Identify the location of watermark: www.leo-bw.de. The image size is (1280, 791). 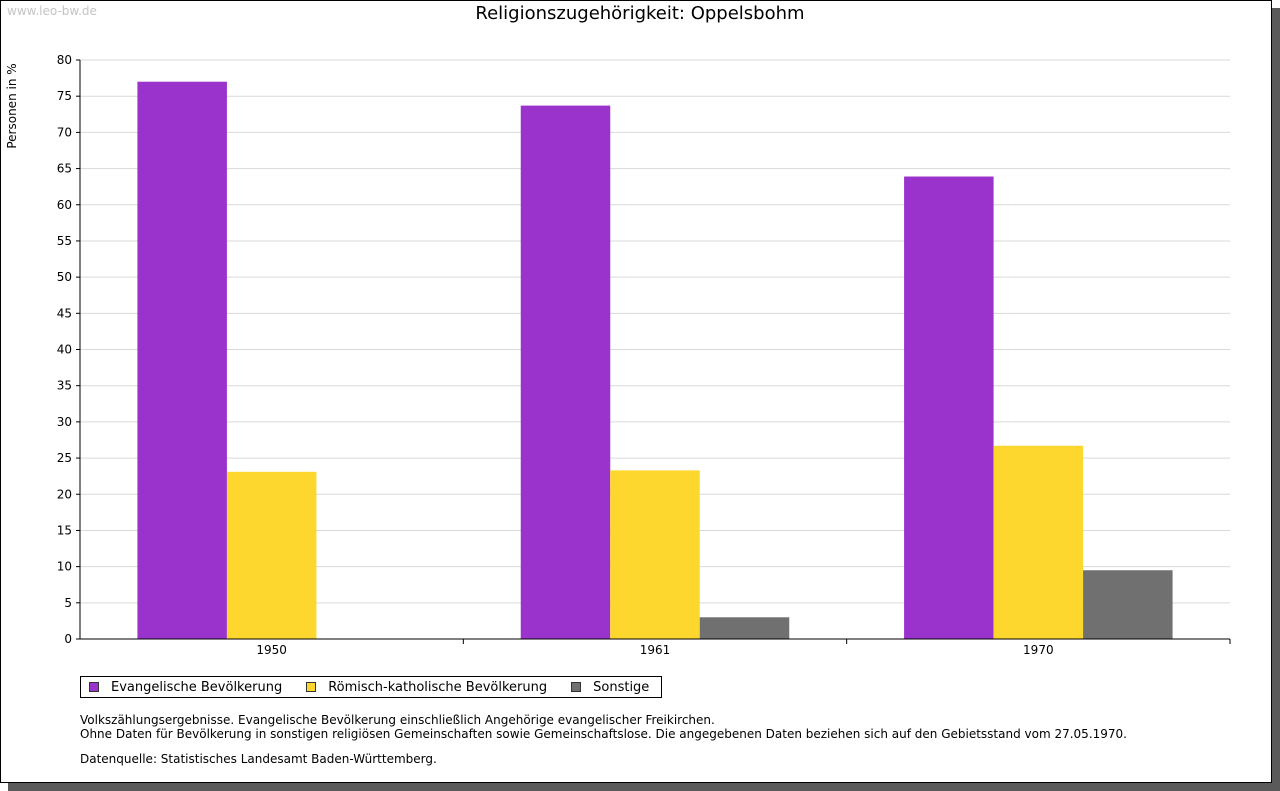
(52, 11).